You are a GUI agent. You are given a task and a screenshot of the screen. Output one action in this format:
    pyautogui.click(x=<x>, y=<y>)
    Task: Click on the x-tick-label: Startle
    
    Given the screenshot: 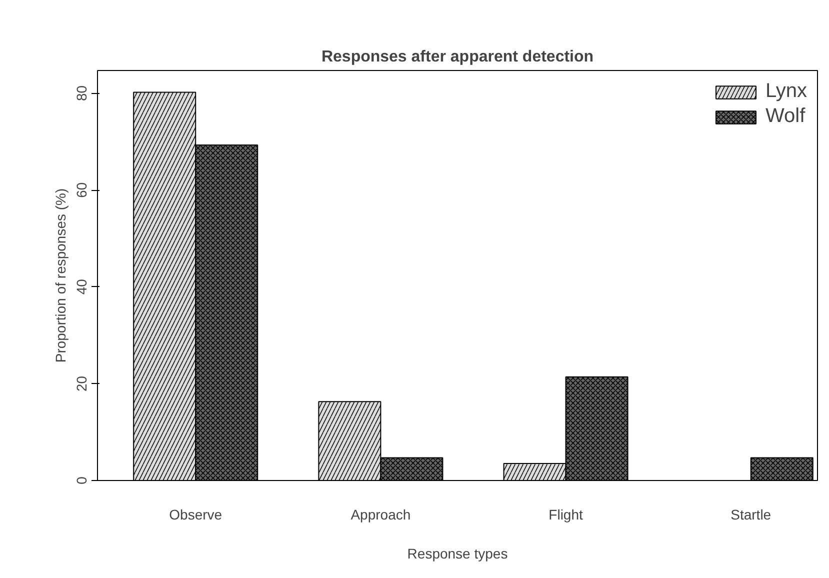 What is the action you would take?
    pyautogui.click(x=751, y=514)
    